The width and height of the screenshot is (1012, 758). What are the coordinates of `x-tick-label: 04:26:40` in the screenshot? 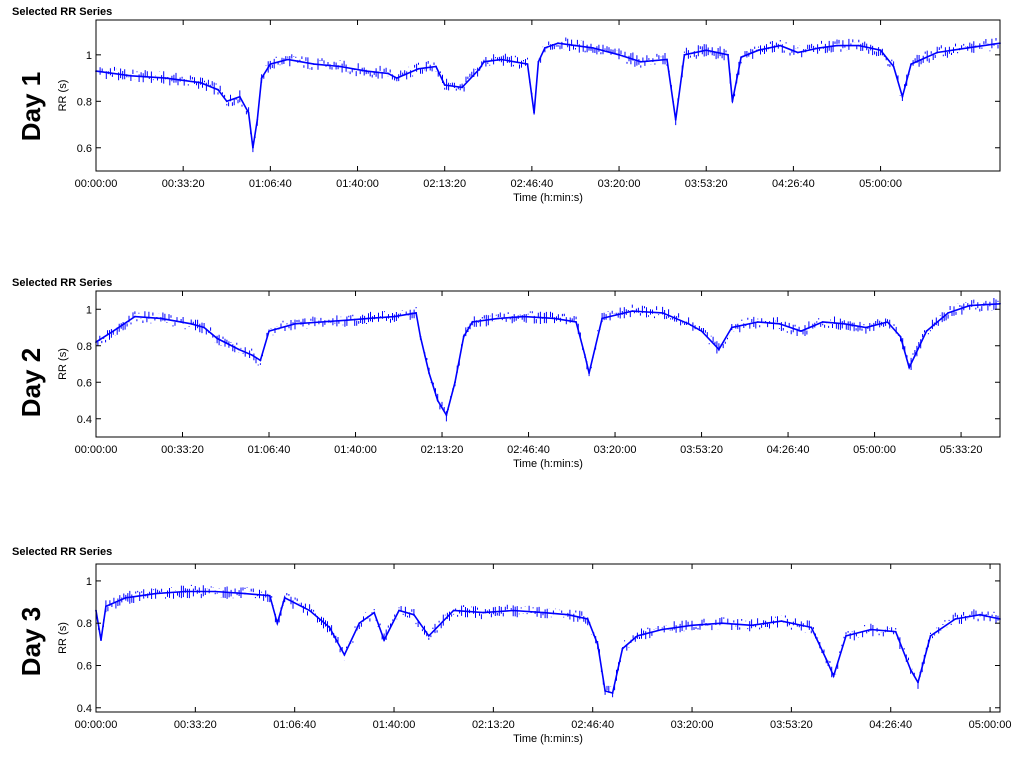 It's located at (793, 184).